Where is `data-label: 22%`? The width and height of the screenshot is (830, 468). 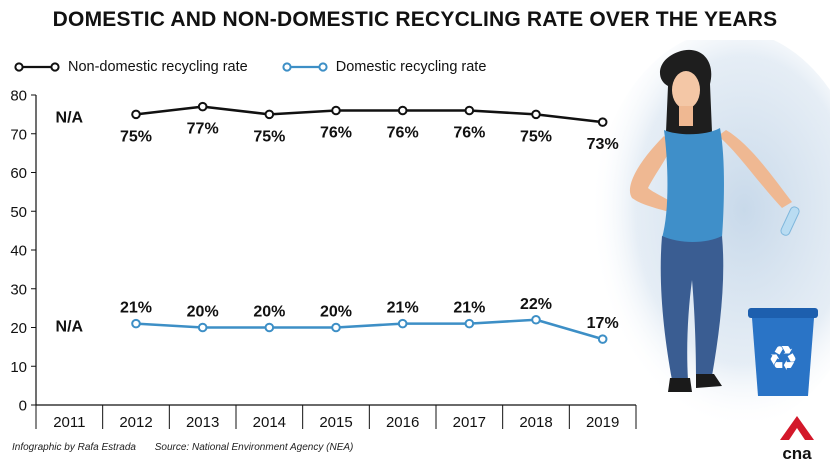
data-label: 22% is located at coordinates (536, 304).